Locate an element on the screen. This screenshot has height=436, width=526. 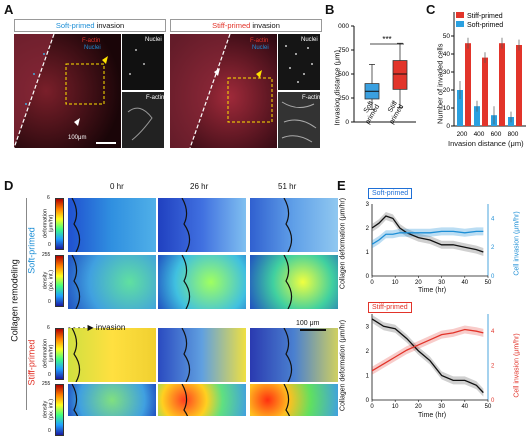
e-stiff-ylabel-right: Cell invasion (μm/hr) is located at coordinates (517, 365).